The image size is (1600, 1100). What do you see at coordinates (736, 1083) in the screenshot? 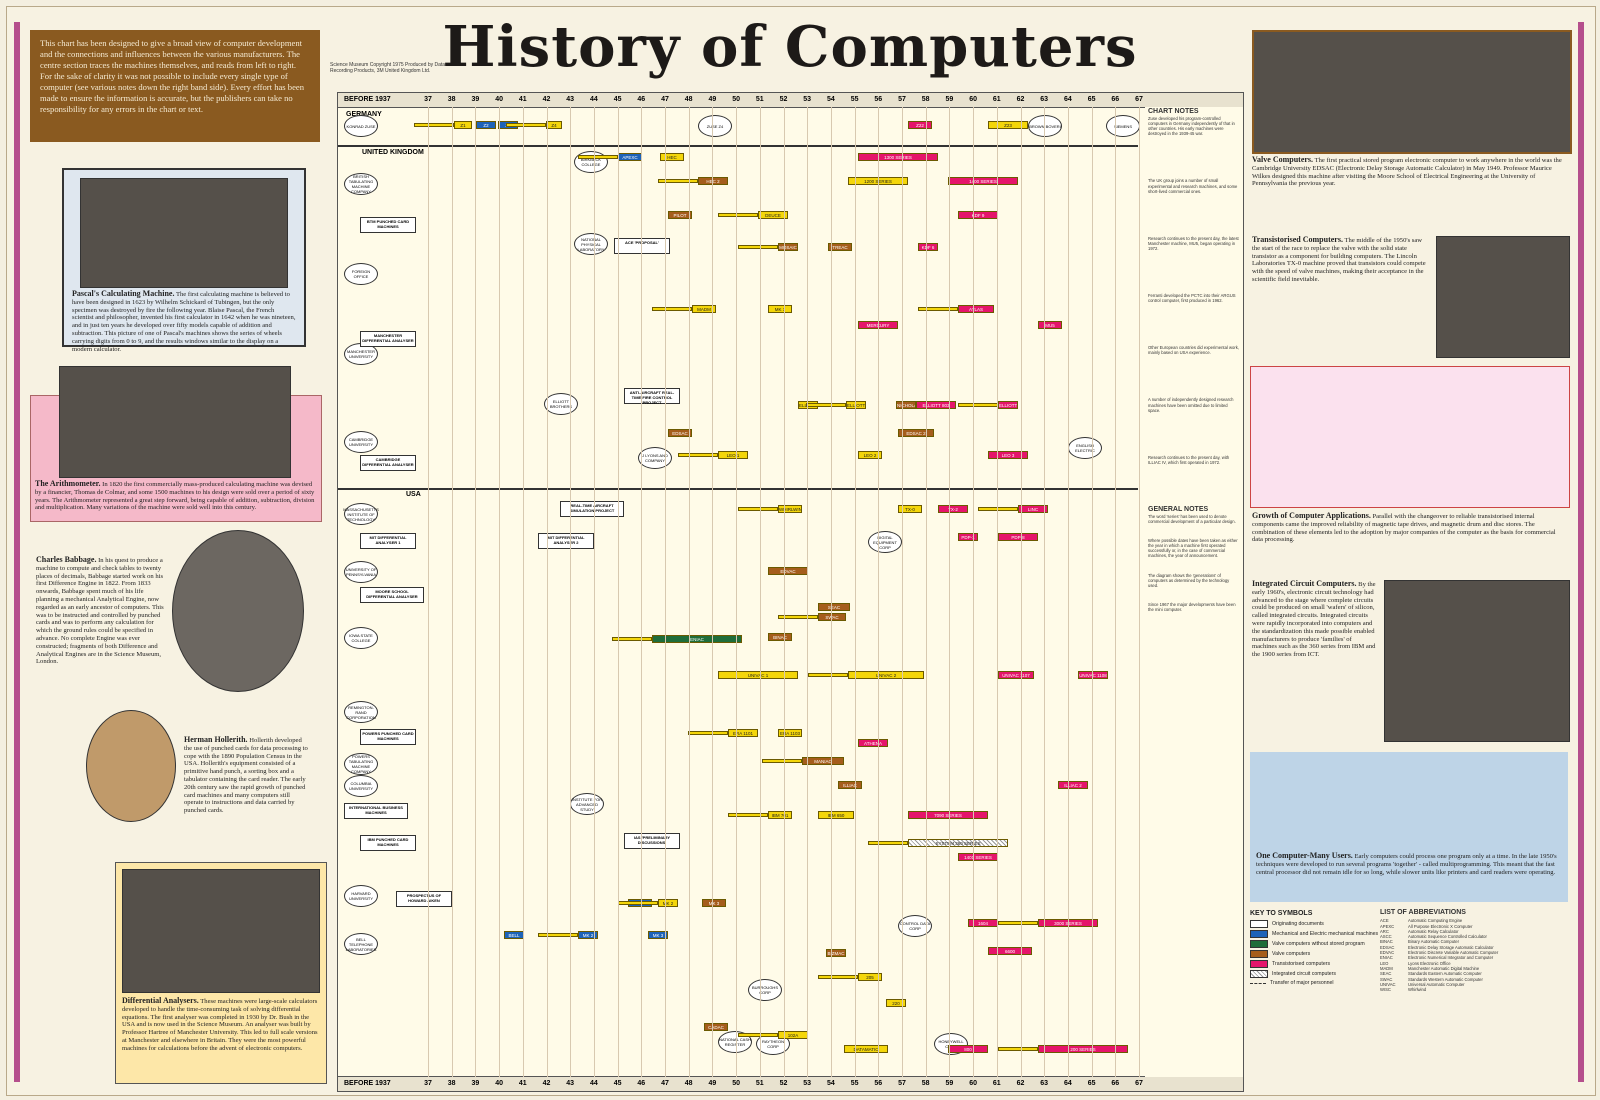
I see `year-label: 50` at bounding box center [736, 1083].